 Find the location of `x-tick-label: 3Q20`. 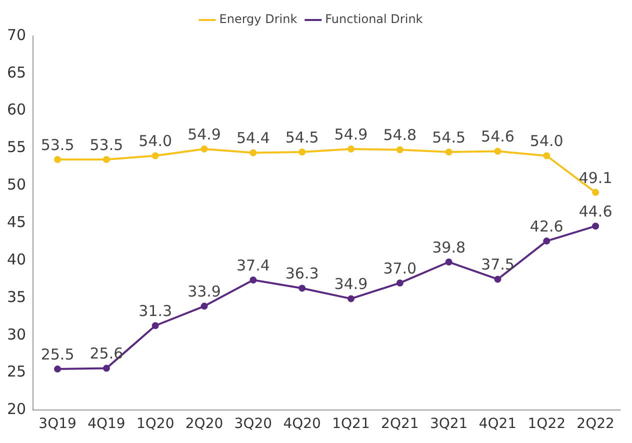

x-tick-label: 3Q20 is located at coordinates (253, 424).